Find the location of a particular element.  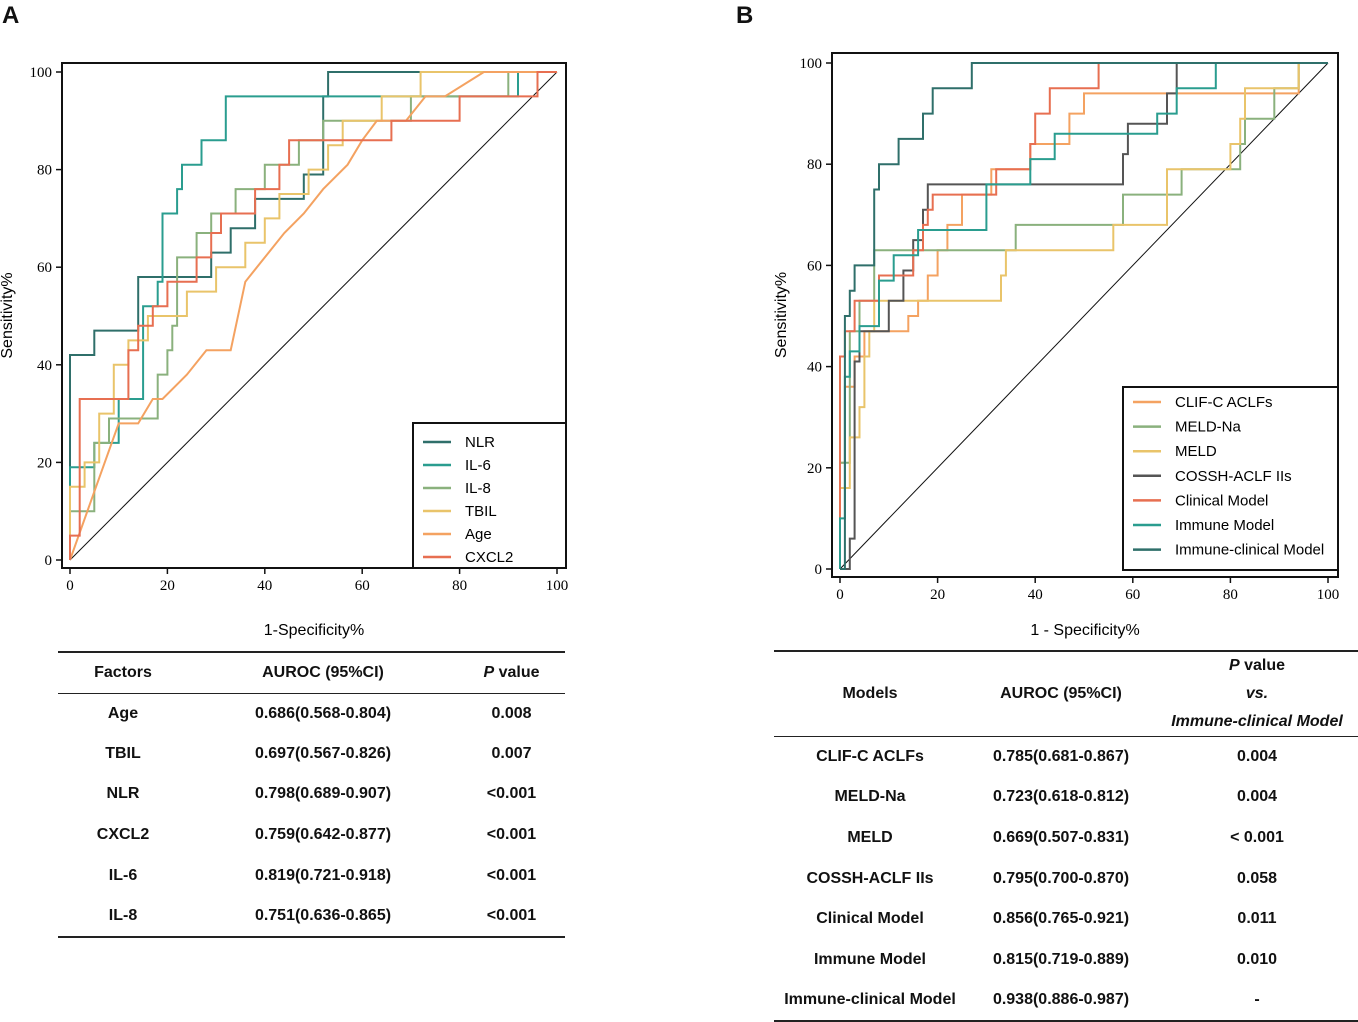

x-tick-label: 0 is located at coordinates (70, 586).